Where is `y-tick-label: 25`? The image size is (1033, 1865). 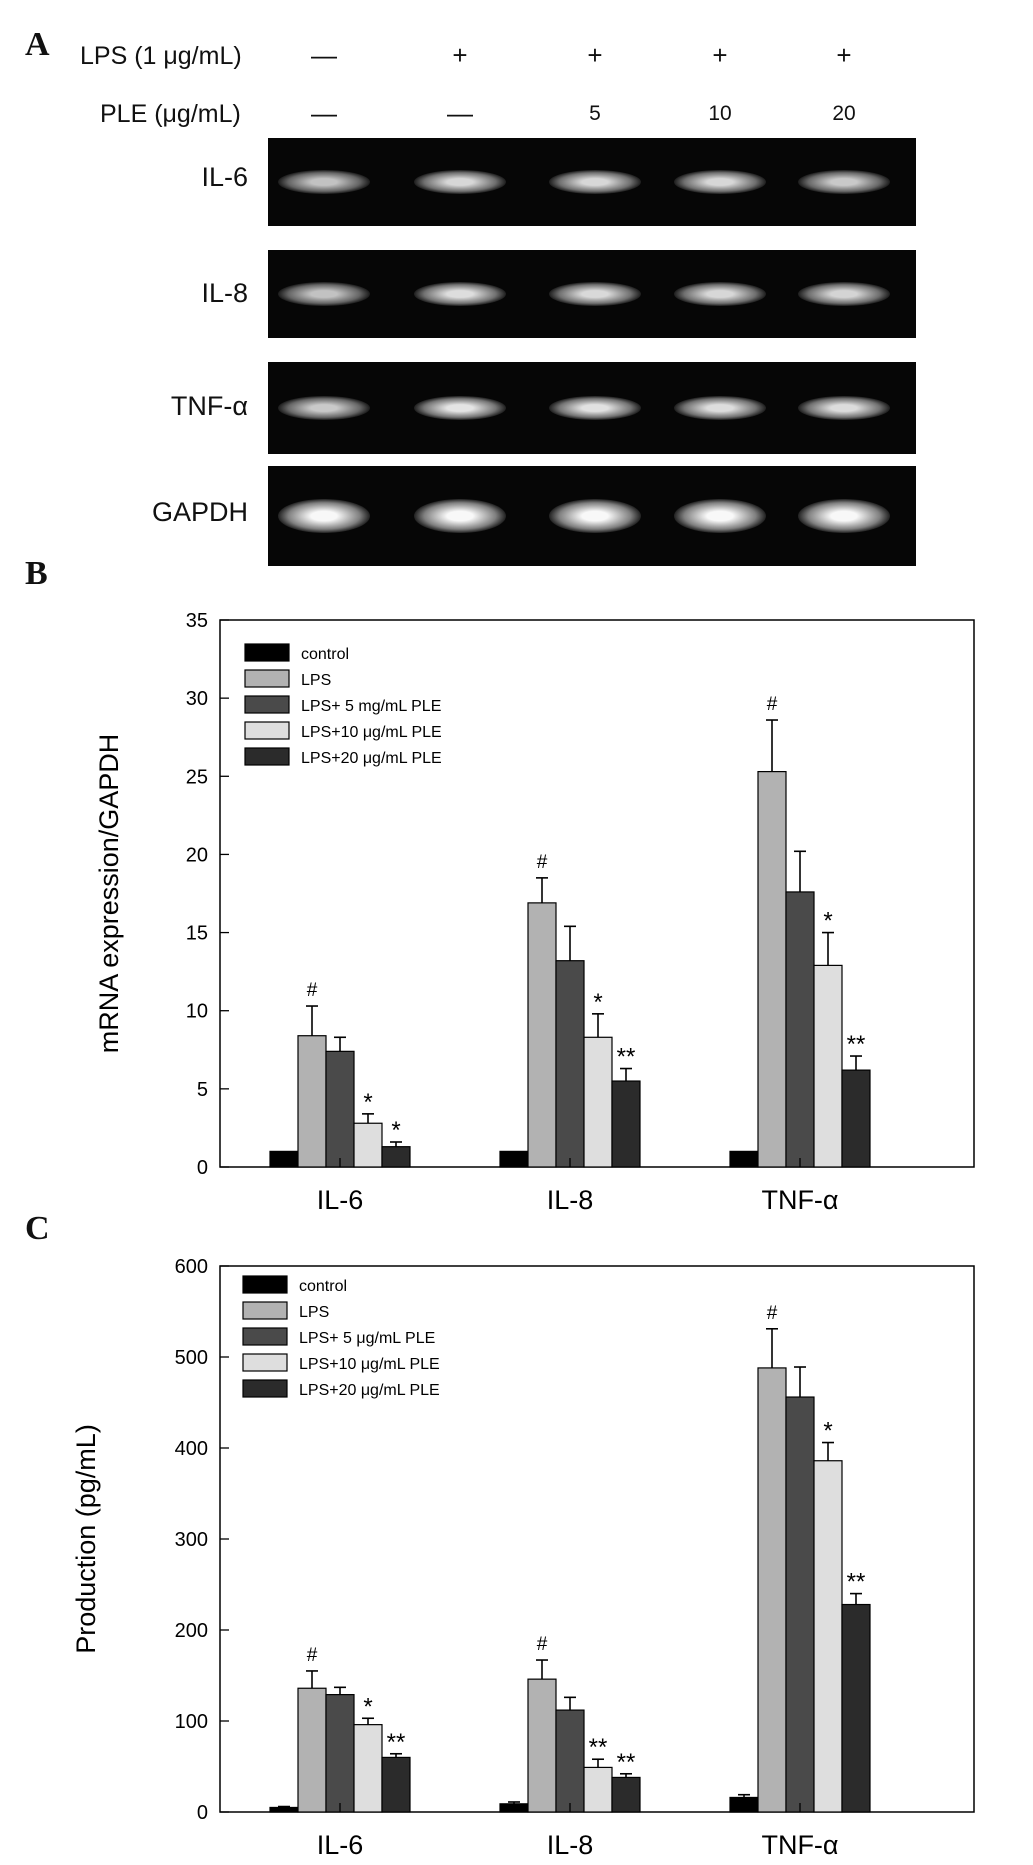
y-tick-label: 25 is located at coordinates (197, 777).